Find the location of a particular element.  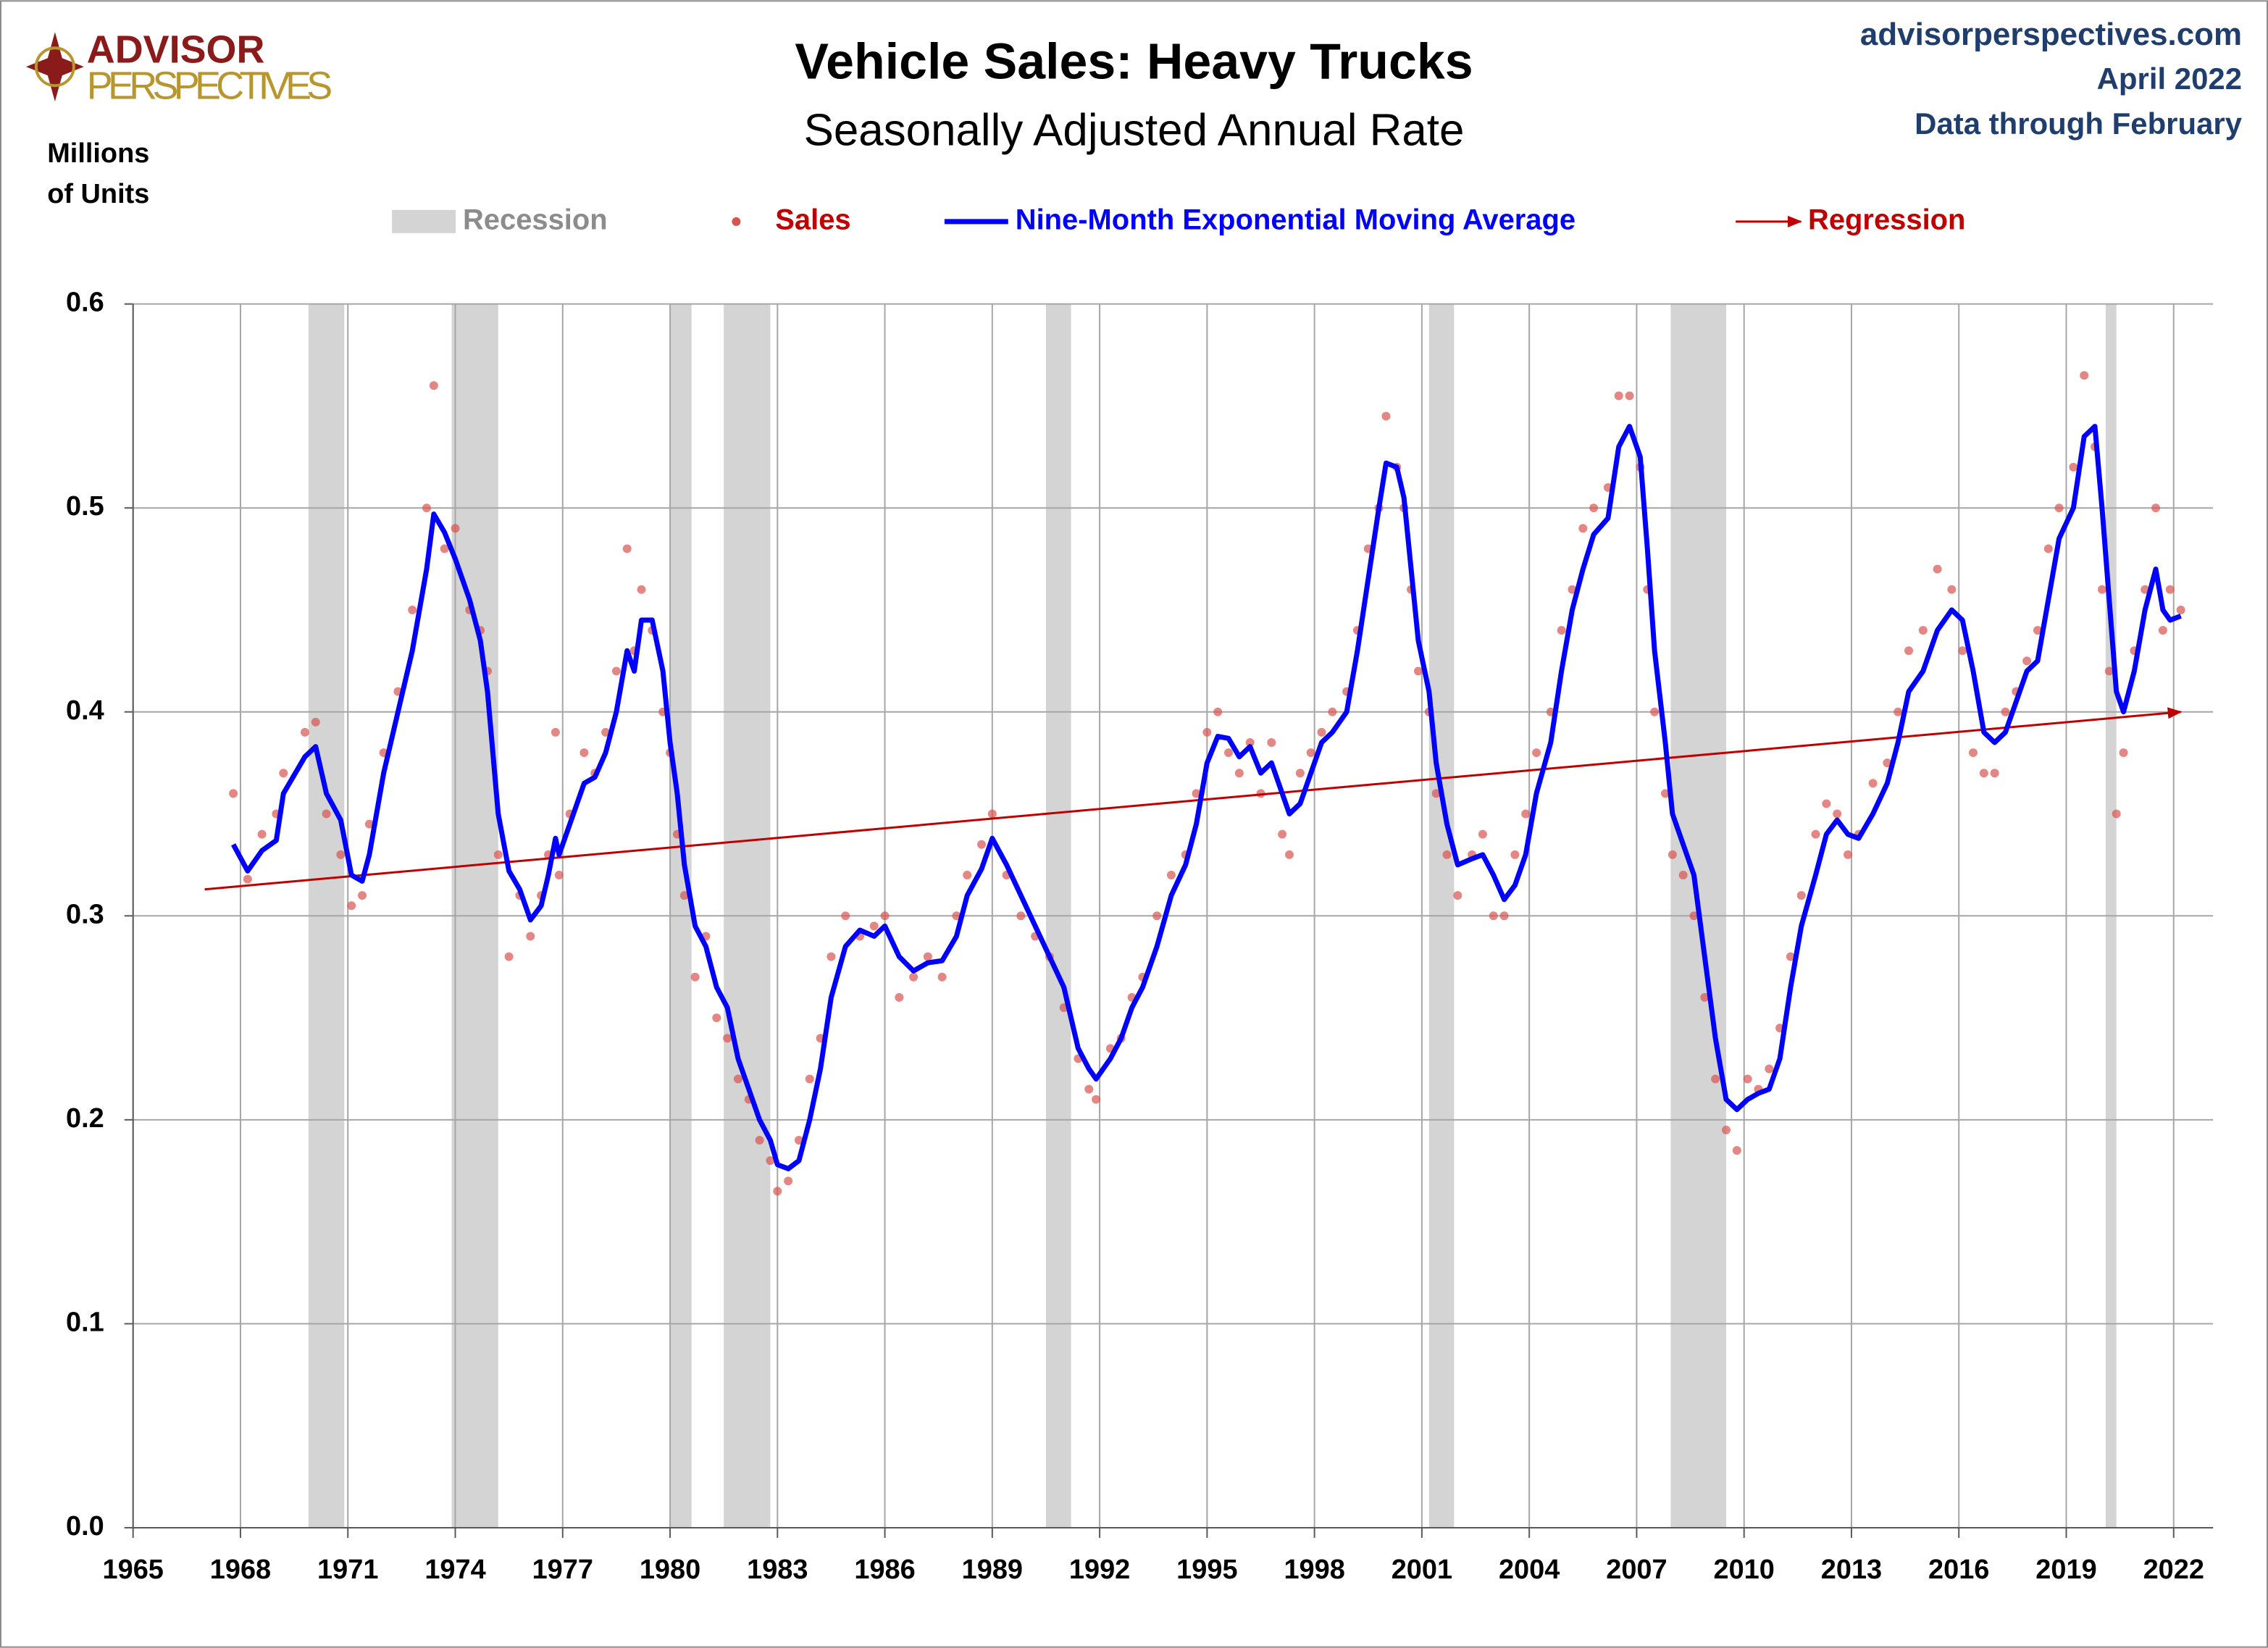

x-tick-label: 1989 is located at coordinates (993, 1570).